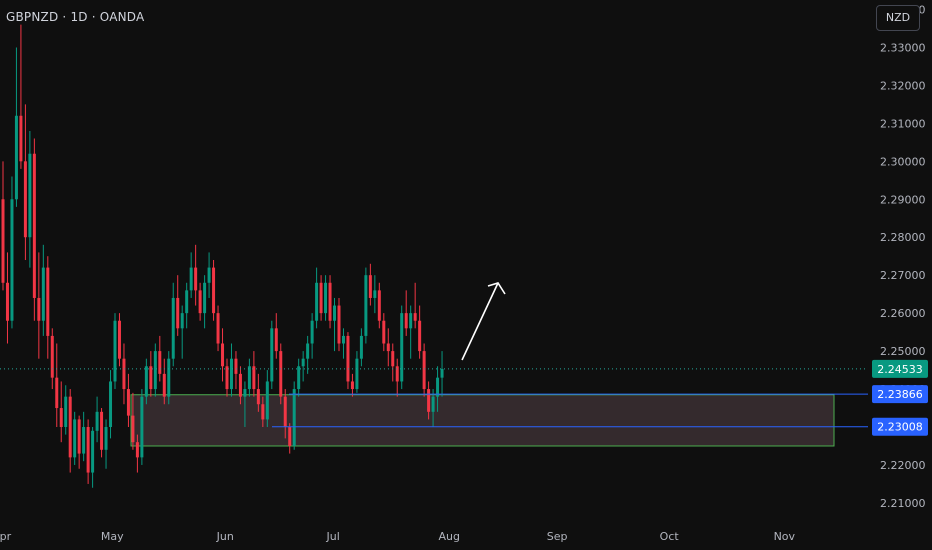 Image resolution: width=932 pixels, height=550 pixels. I want to click on arrow-line, so click(480, 321).